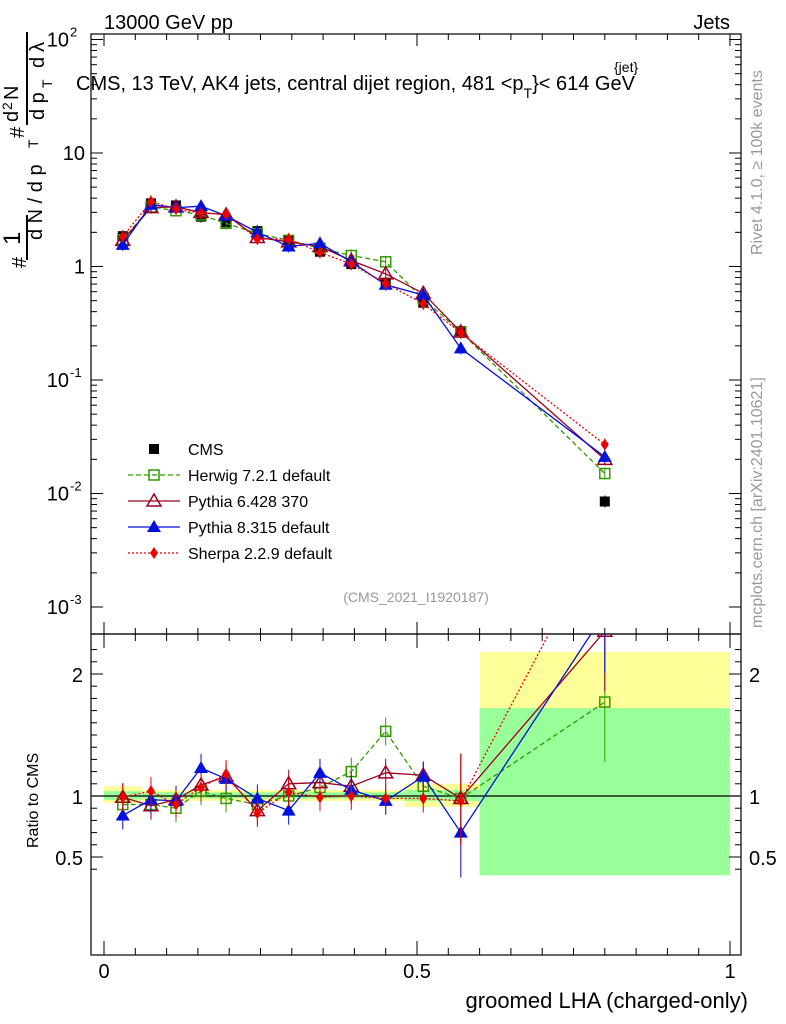  I want to click on rivet-label: Rivet 4.1.0, ≥ 100k events, so click(757, 162).